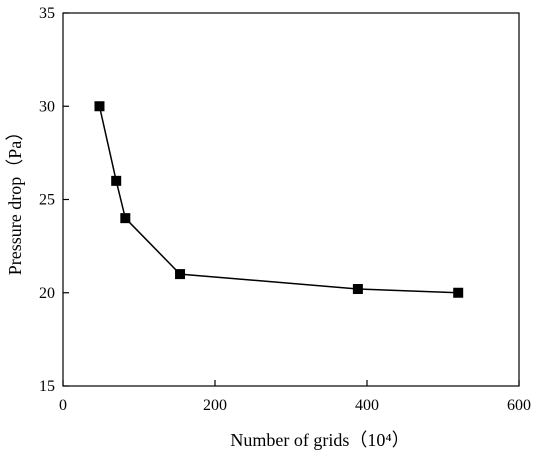 The image size is (550, 460). What do you see at coordinates (47, 293) in the screenshot?
I see `y-tick-label: 20` at bounding box center [47, 293].